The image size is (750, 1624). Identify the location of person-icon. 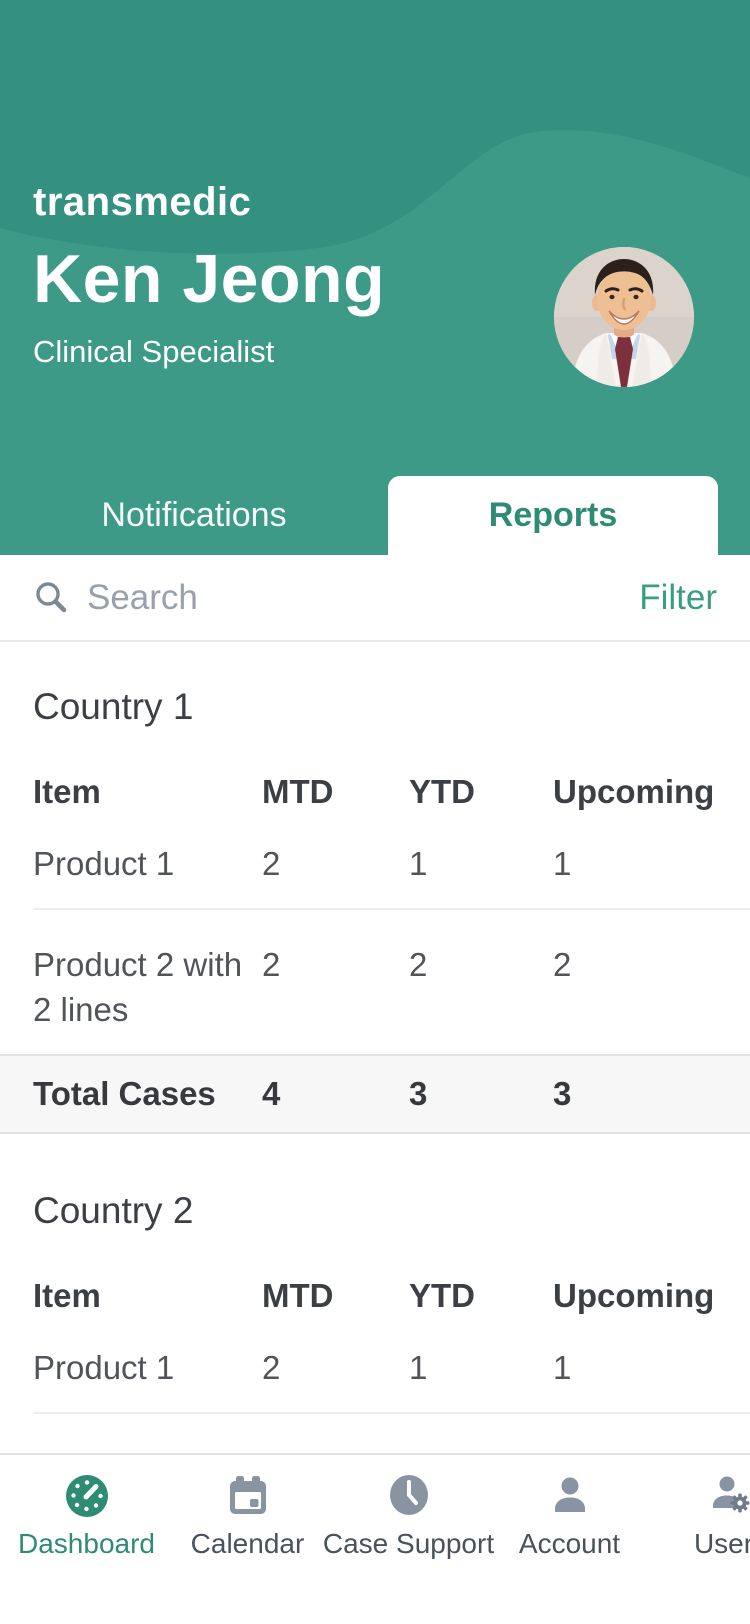
(569, 1494).